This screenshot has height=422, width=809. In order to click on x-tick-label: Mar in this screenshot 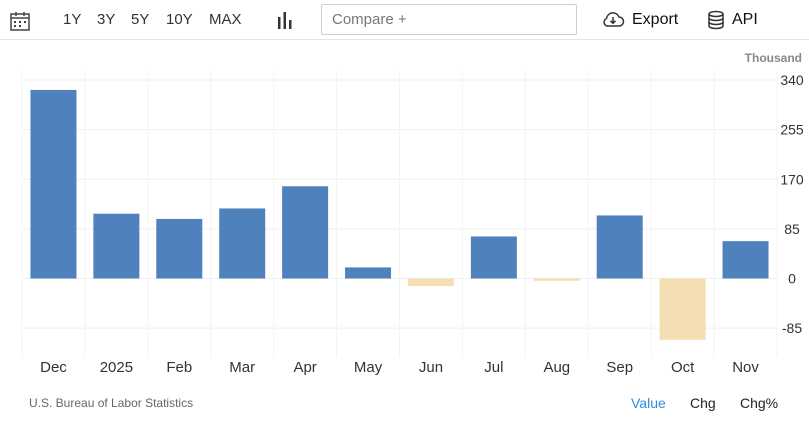, I will do `click(242, 367)`.